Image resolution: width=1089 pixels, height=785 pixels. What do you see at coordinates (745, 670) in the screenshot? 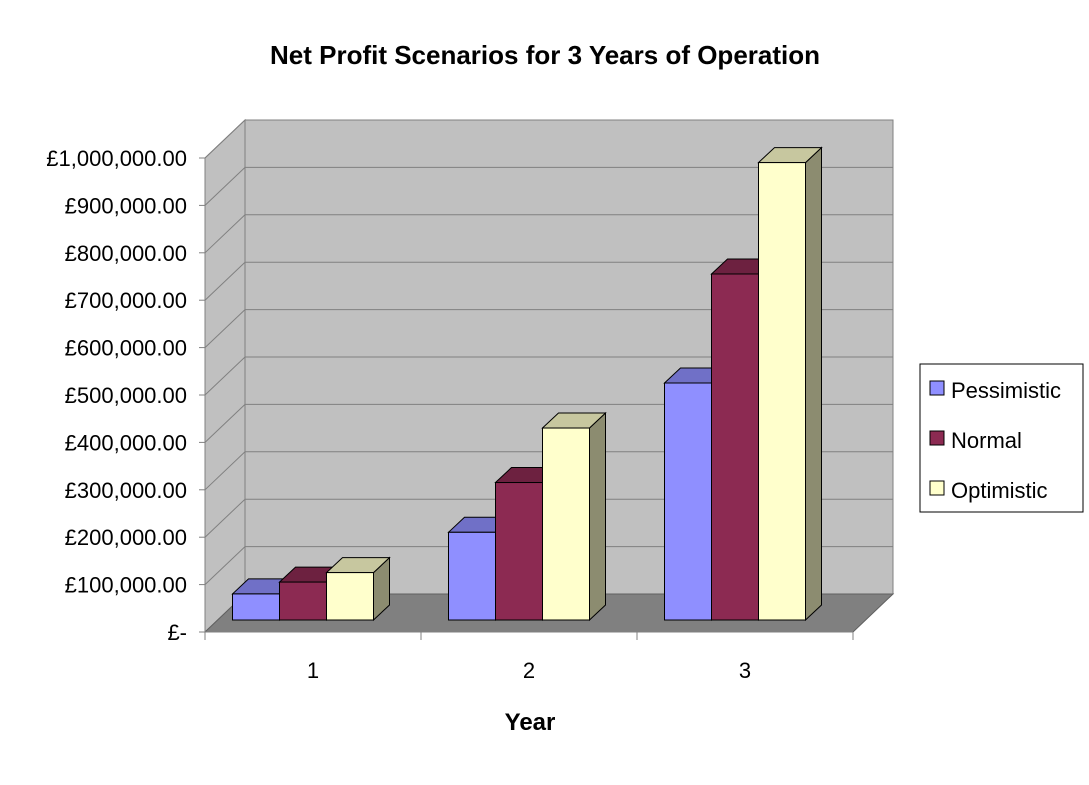
I see `x-tick-label: 3` at bounding box center [745, 670].